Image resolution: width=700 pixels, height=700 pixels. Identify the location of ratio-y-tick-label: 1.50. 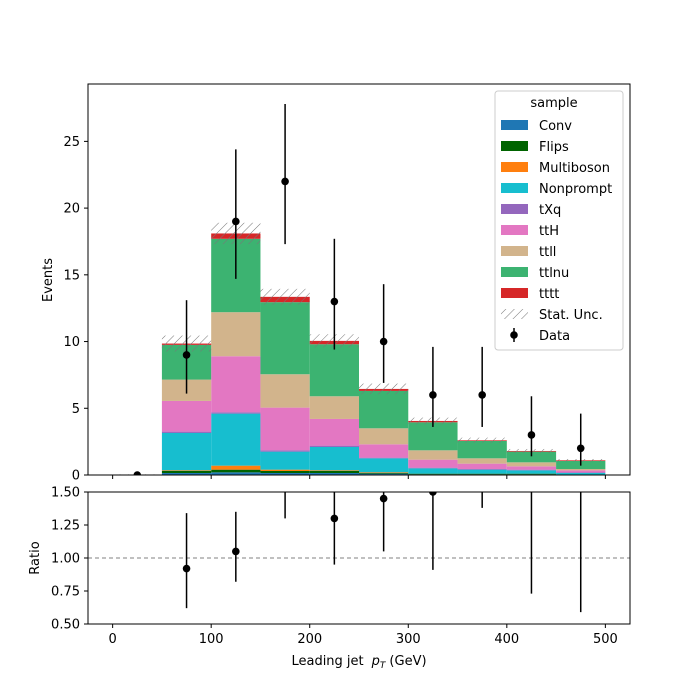
(65, 493).